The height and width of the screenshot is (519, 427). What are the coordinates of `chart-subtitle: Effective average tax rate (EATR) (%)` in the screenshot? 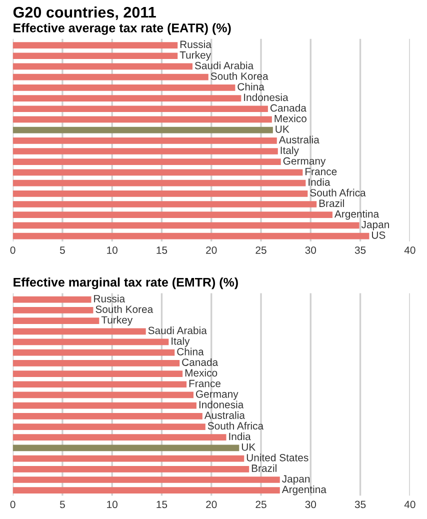 It's located at (122, 29).